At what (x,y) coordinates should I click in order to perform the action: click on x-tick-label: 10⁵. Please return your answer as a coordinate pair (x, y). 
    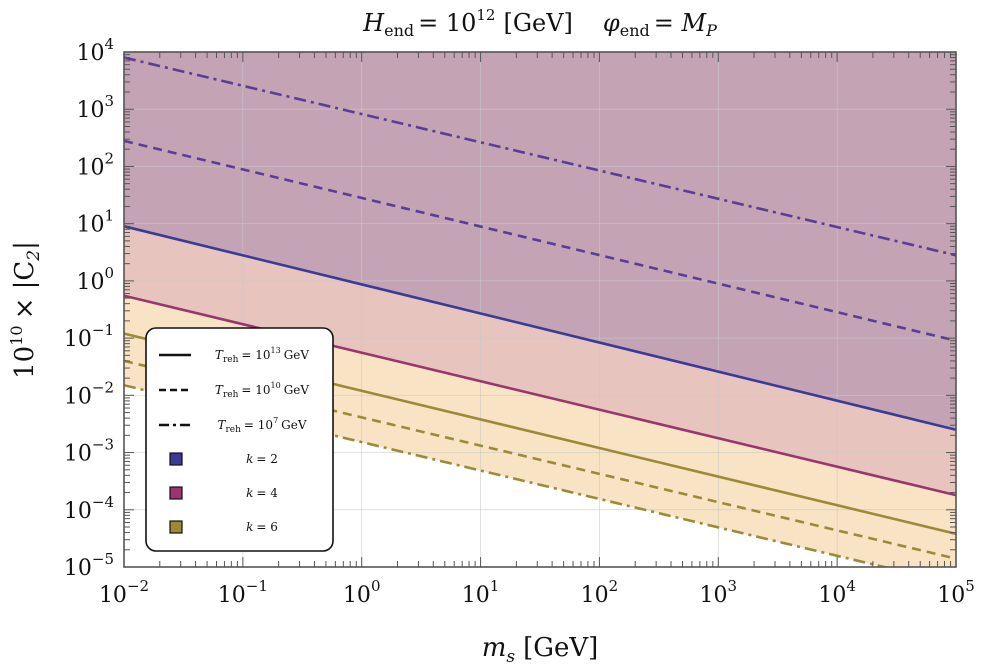
    Looking at the image, I should click on (956, 592).